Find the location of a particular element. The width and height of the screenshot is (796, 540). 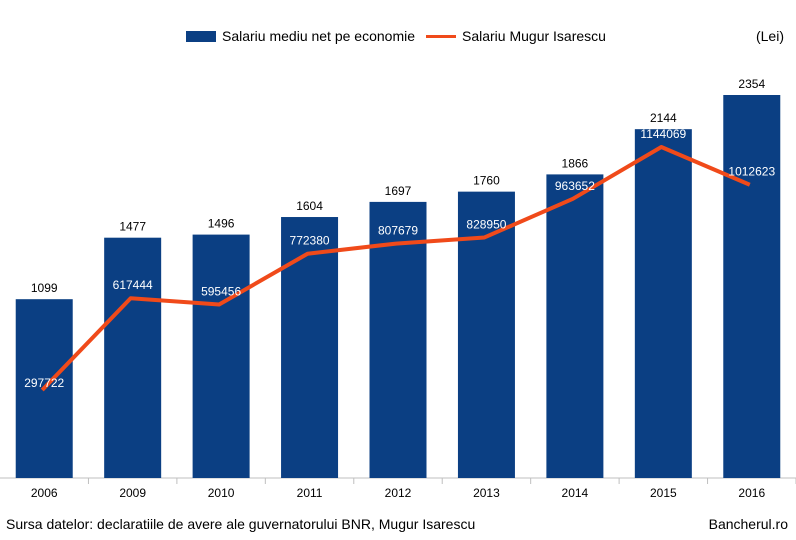

bar-2009 is located at coordinates (133, 357).